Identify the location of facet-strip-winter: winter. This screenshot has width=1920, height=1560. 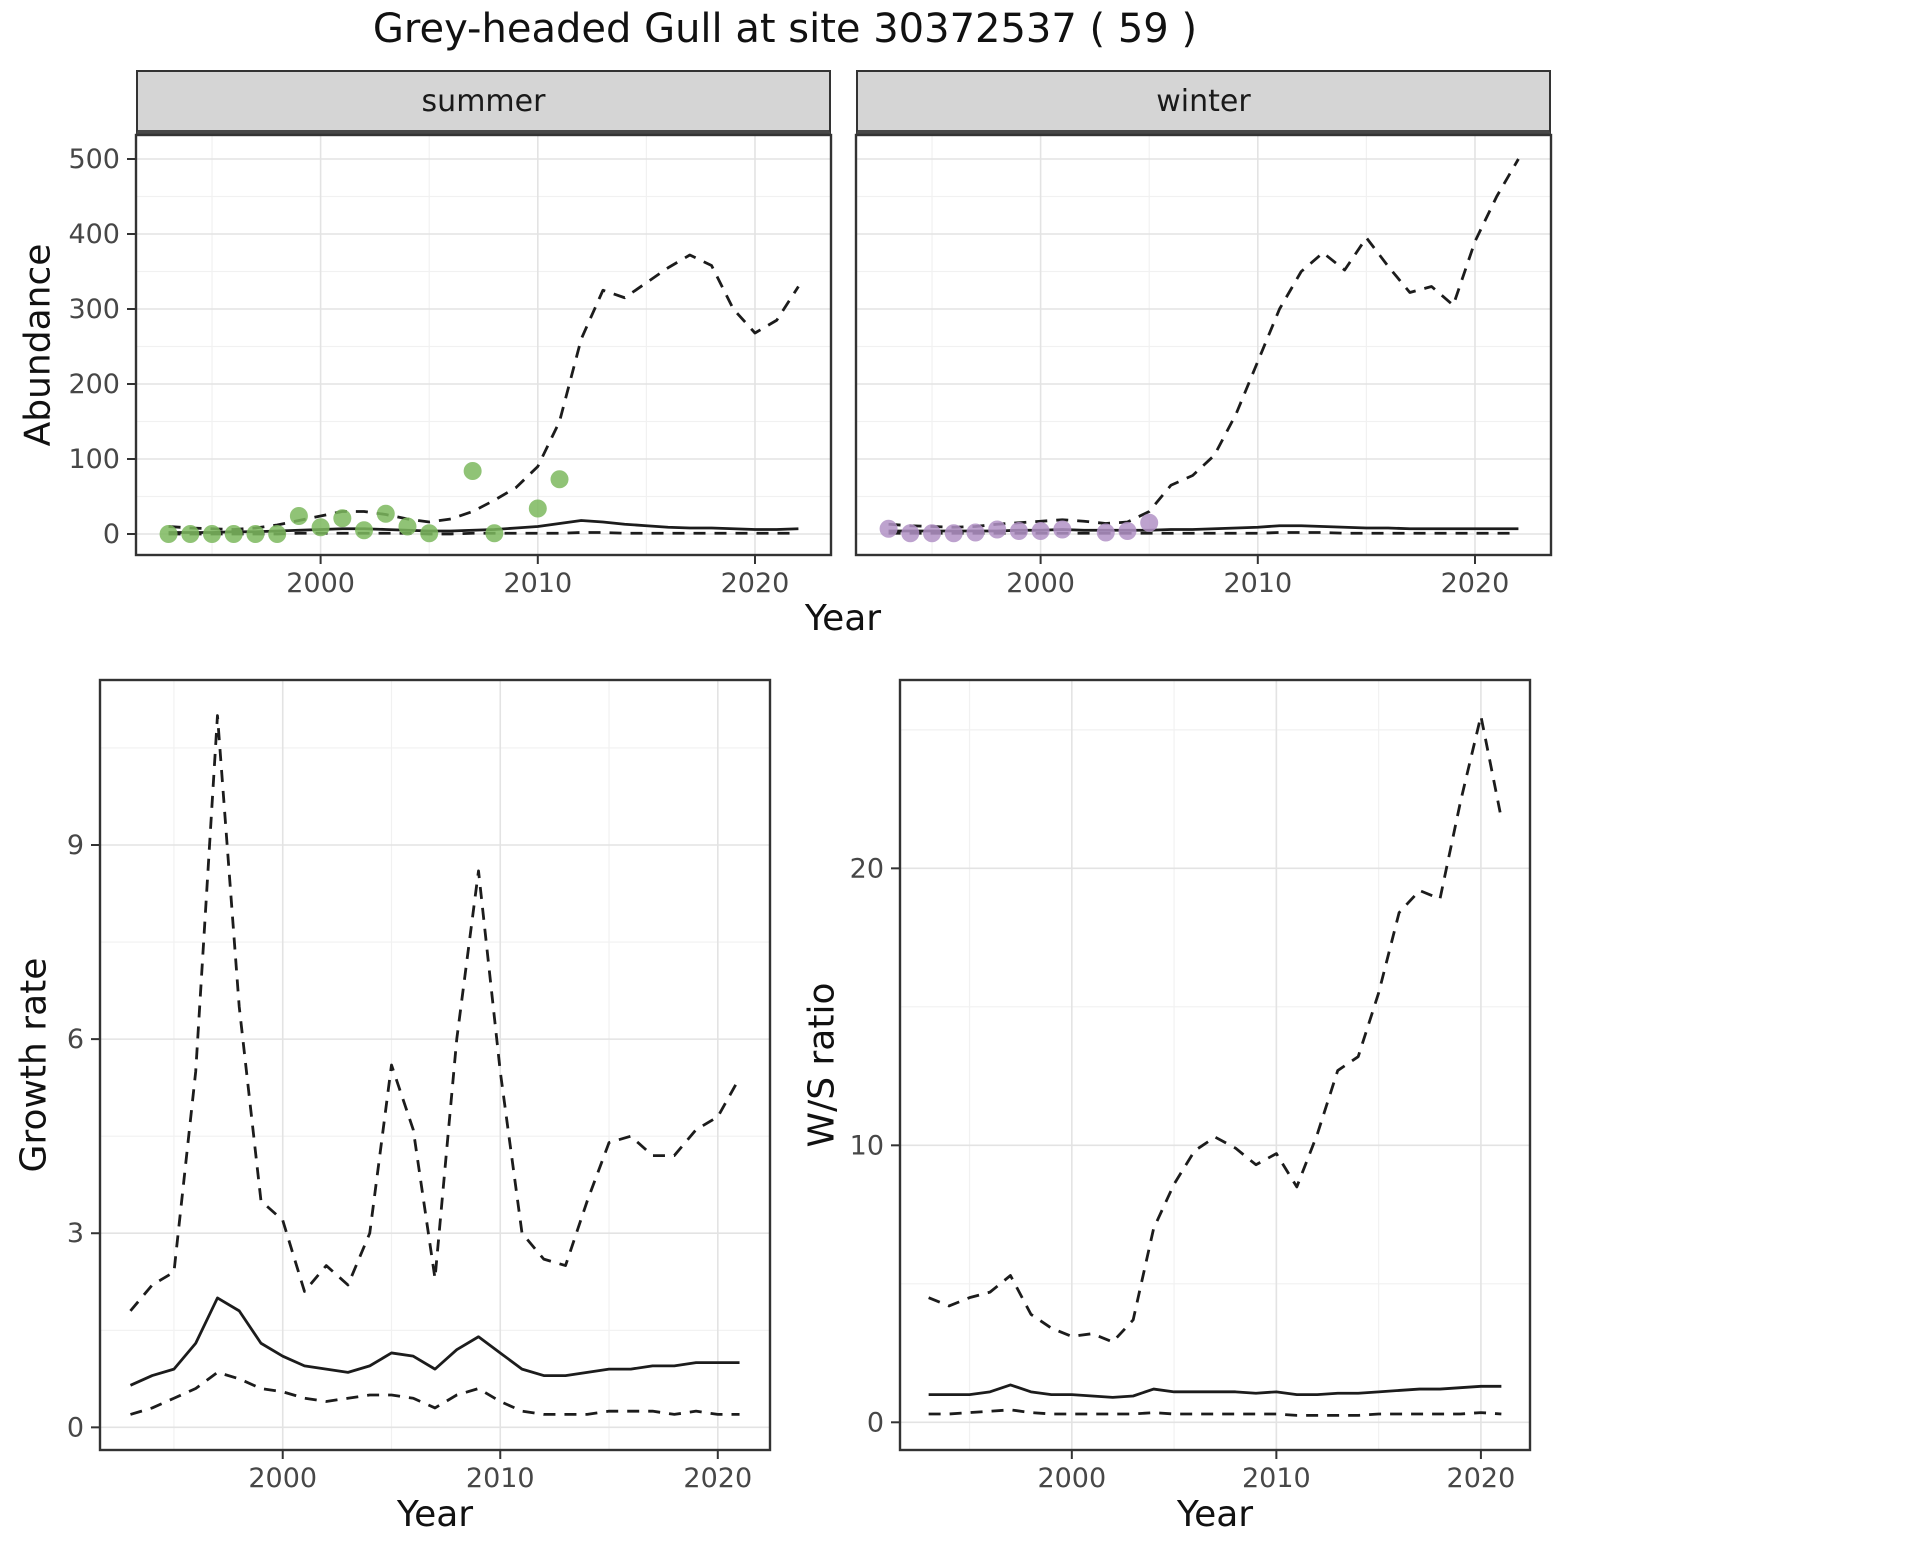
(1203, 102).